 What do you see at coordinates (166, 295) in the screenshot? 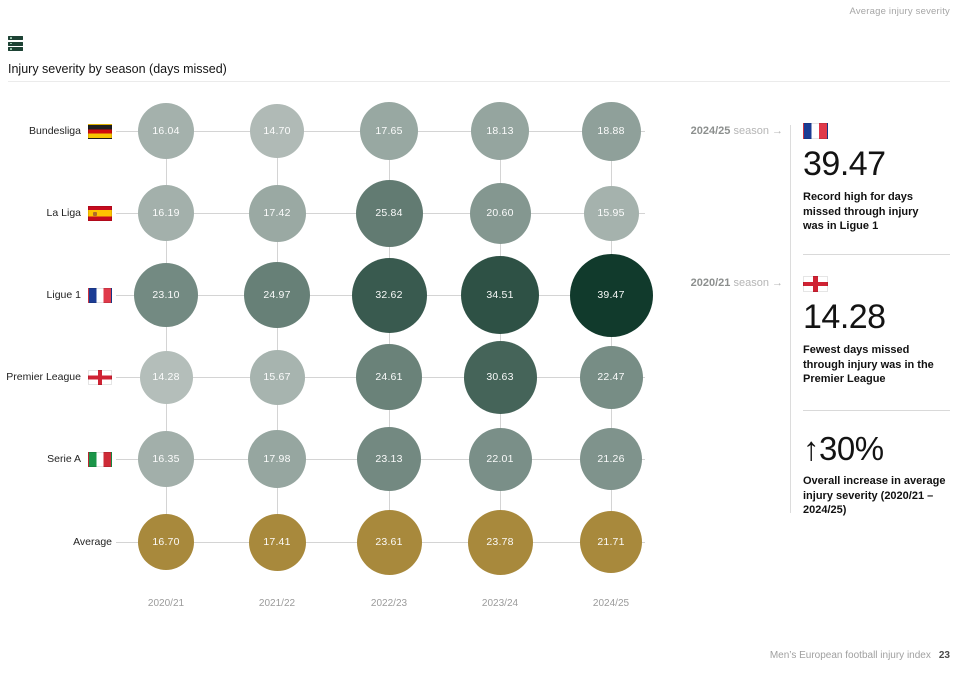
I see `bubble-value: 23.10` at bounding box center [166, 295].